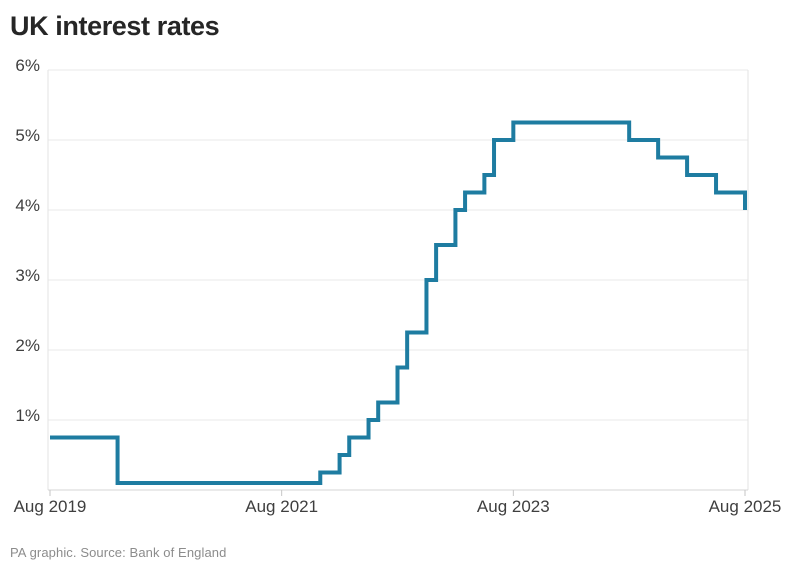 This screenshot has height=575, width=794. What do you see at coordinates (27, 65) in the screenshot?
I see `y-axis-label: 6%` at bounding box center [27, 65].